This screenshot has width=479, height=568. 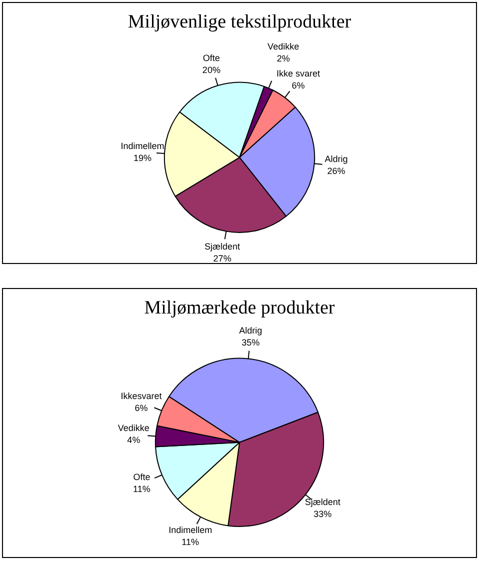 What do you see at coordinates (240, 307) in the screenshot?
I see `chart-title: Miljømærkede produkter` at bounding box center [240, 307].